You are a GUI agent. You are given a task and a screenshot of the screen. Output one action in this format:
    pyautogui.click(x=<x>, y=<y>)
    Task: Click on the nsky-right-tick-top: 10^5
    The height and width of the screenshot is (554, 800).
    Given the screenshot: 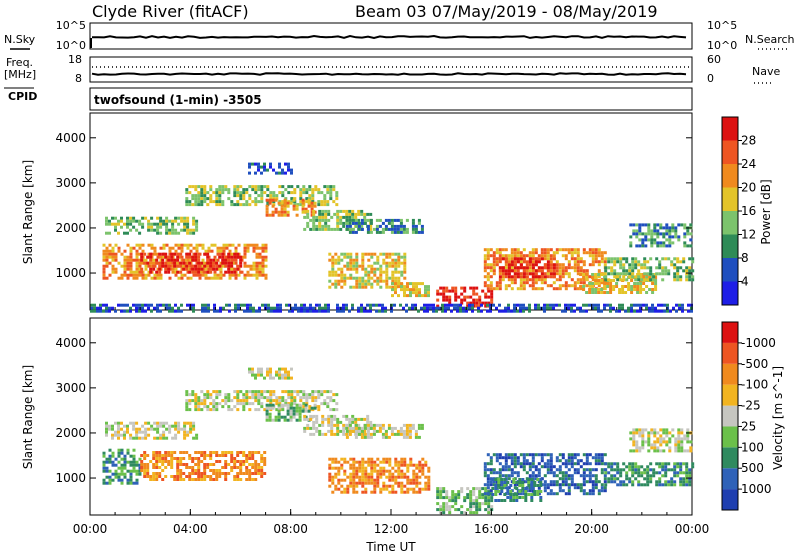 What is the action you would take?
    pyautogui.click(x=722, y=25)
    